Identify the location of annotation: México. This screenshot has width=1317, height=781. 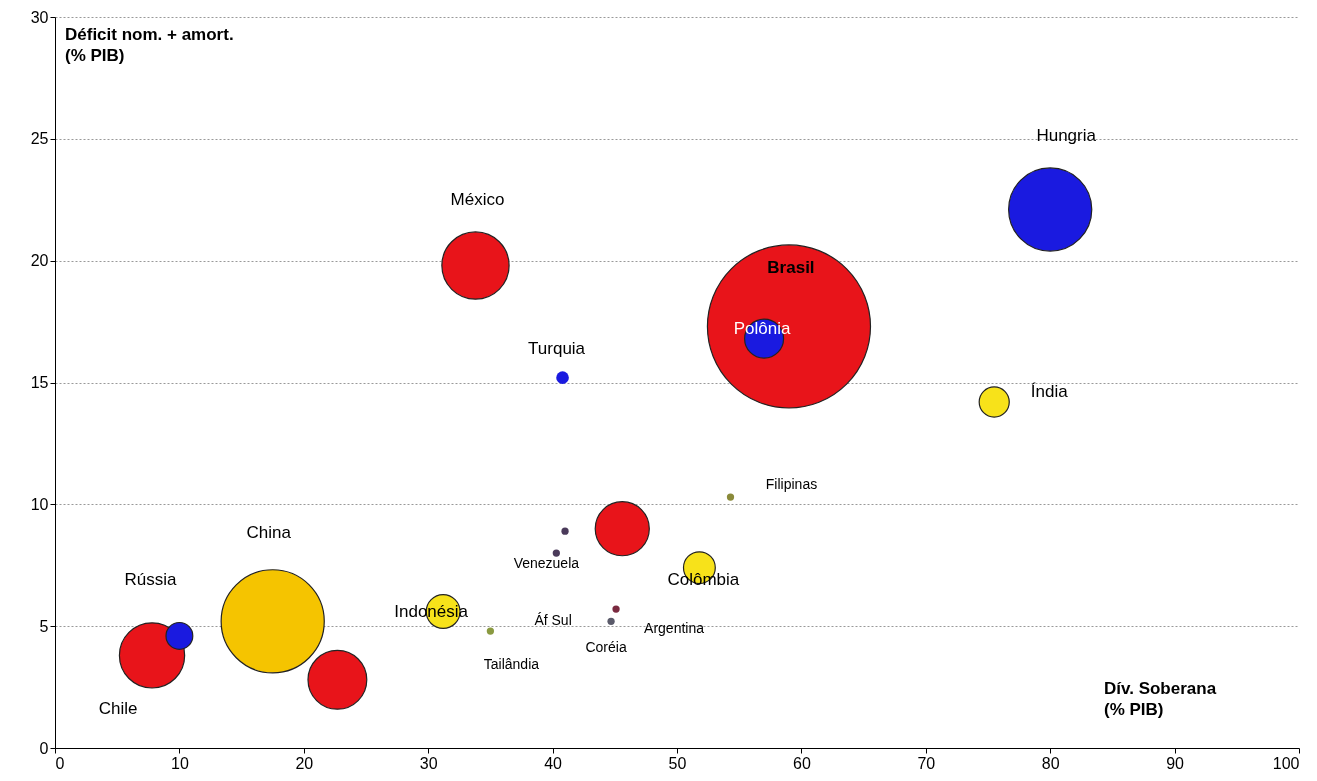
(477, 199).